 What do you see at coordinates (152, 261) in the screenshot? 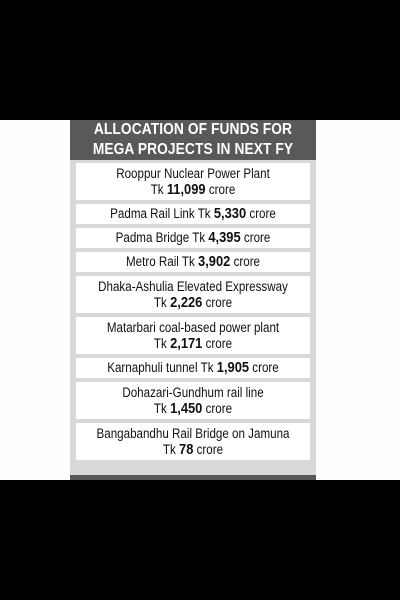
I see `project-name: Metro Rail` at bounding box center [152, 261].